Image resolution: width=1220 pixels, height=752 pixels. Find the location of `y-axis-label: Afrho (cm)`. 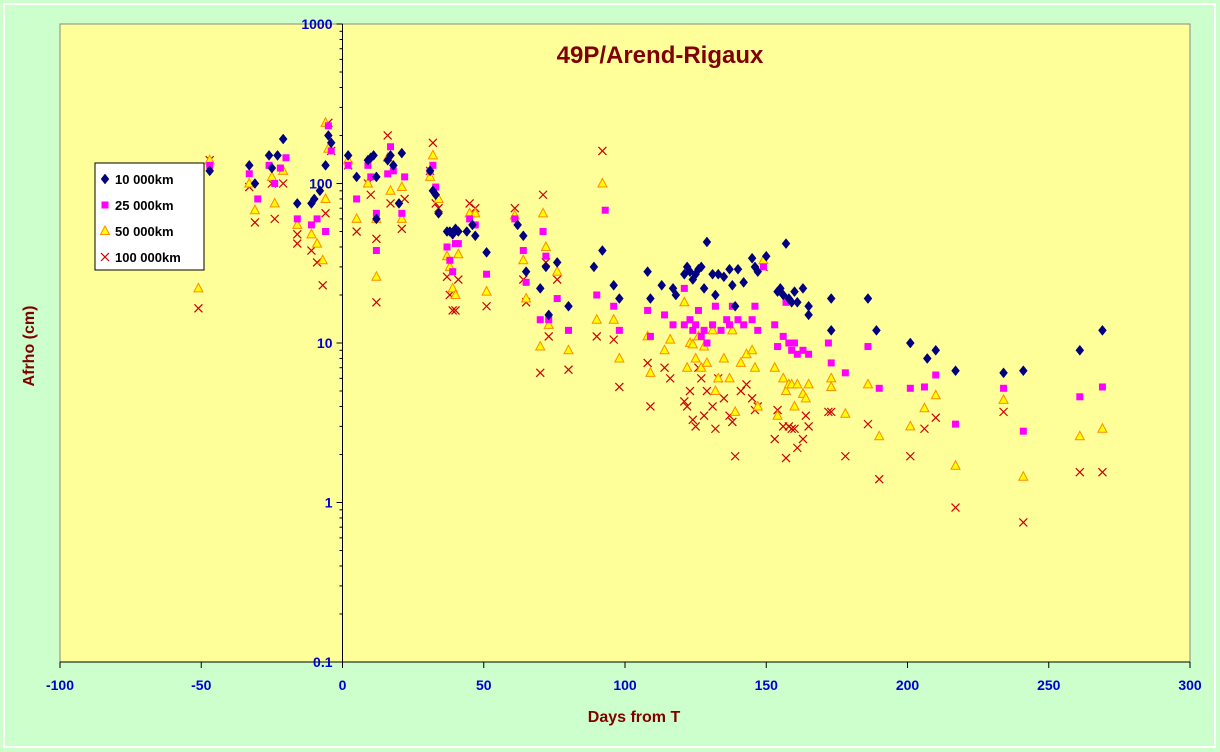

y-axis-label: Afrho (cm) is located at coordinates (29, 346).